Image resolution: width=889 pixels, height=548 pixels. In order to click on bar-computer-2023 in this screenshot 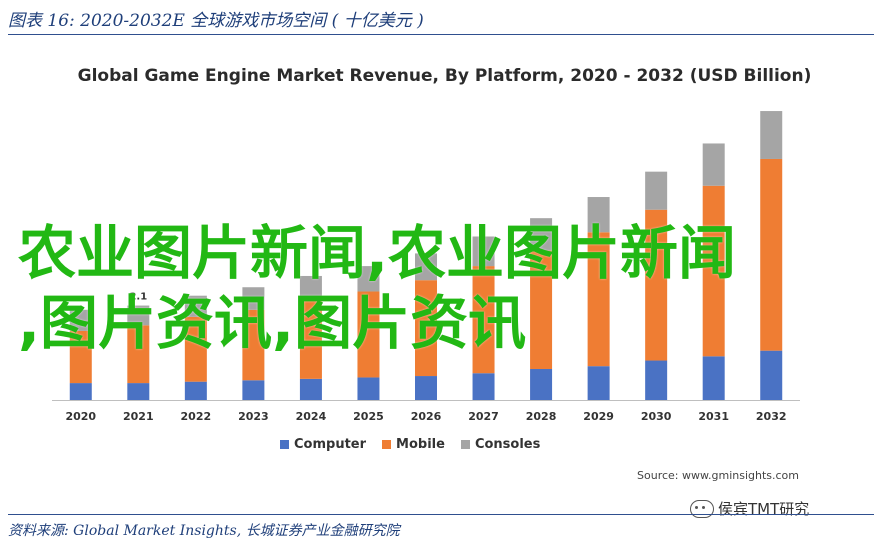, I will do `click(253, 390)`.